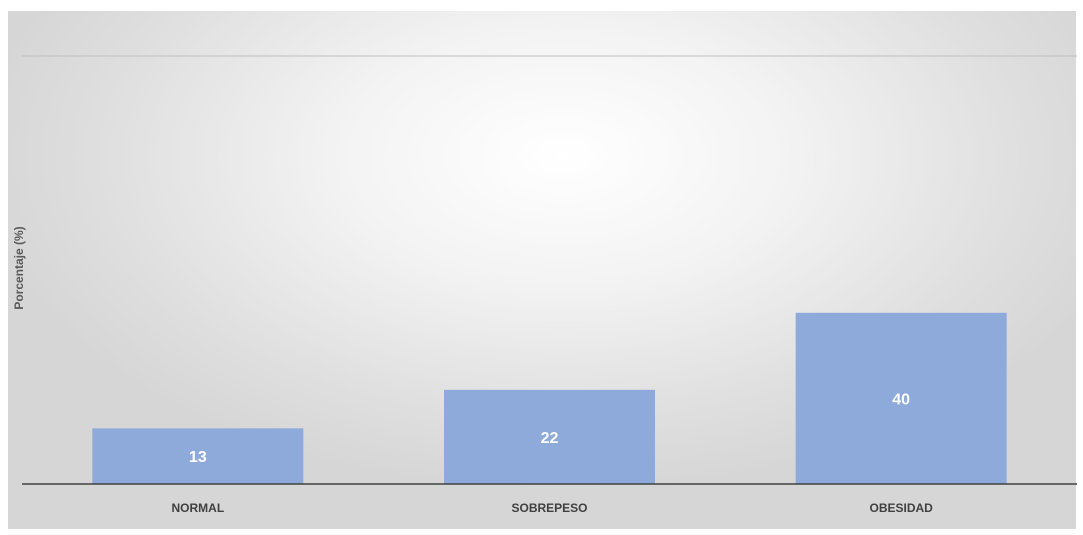  I want to click on y-axis-title-wrap: Porcentaje (%), so click(19, 267).